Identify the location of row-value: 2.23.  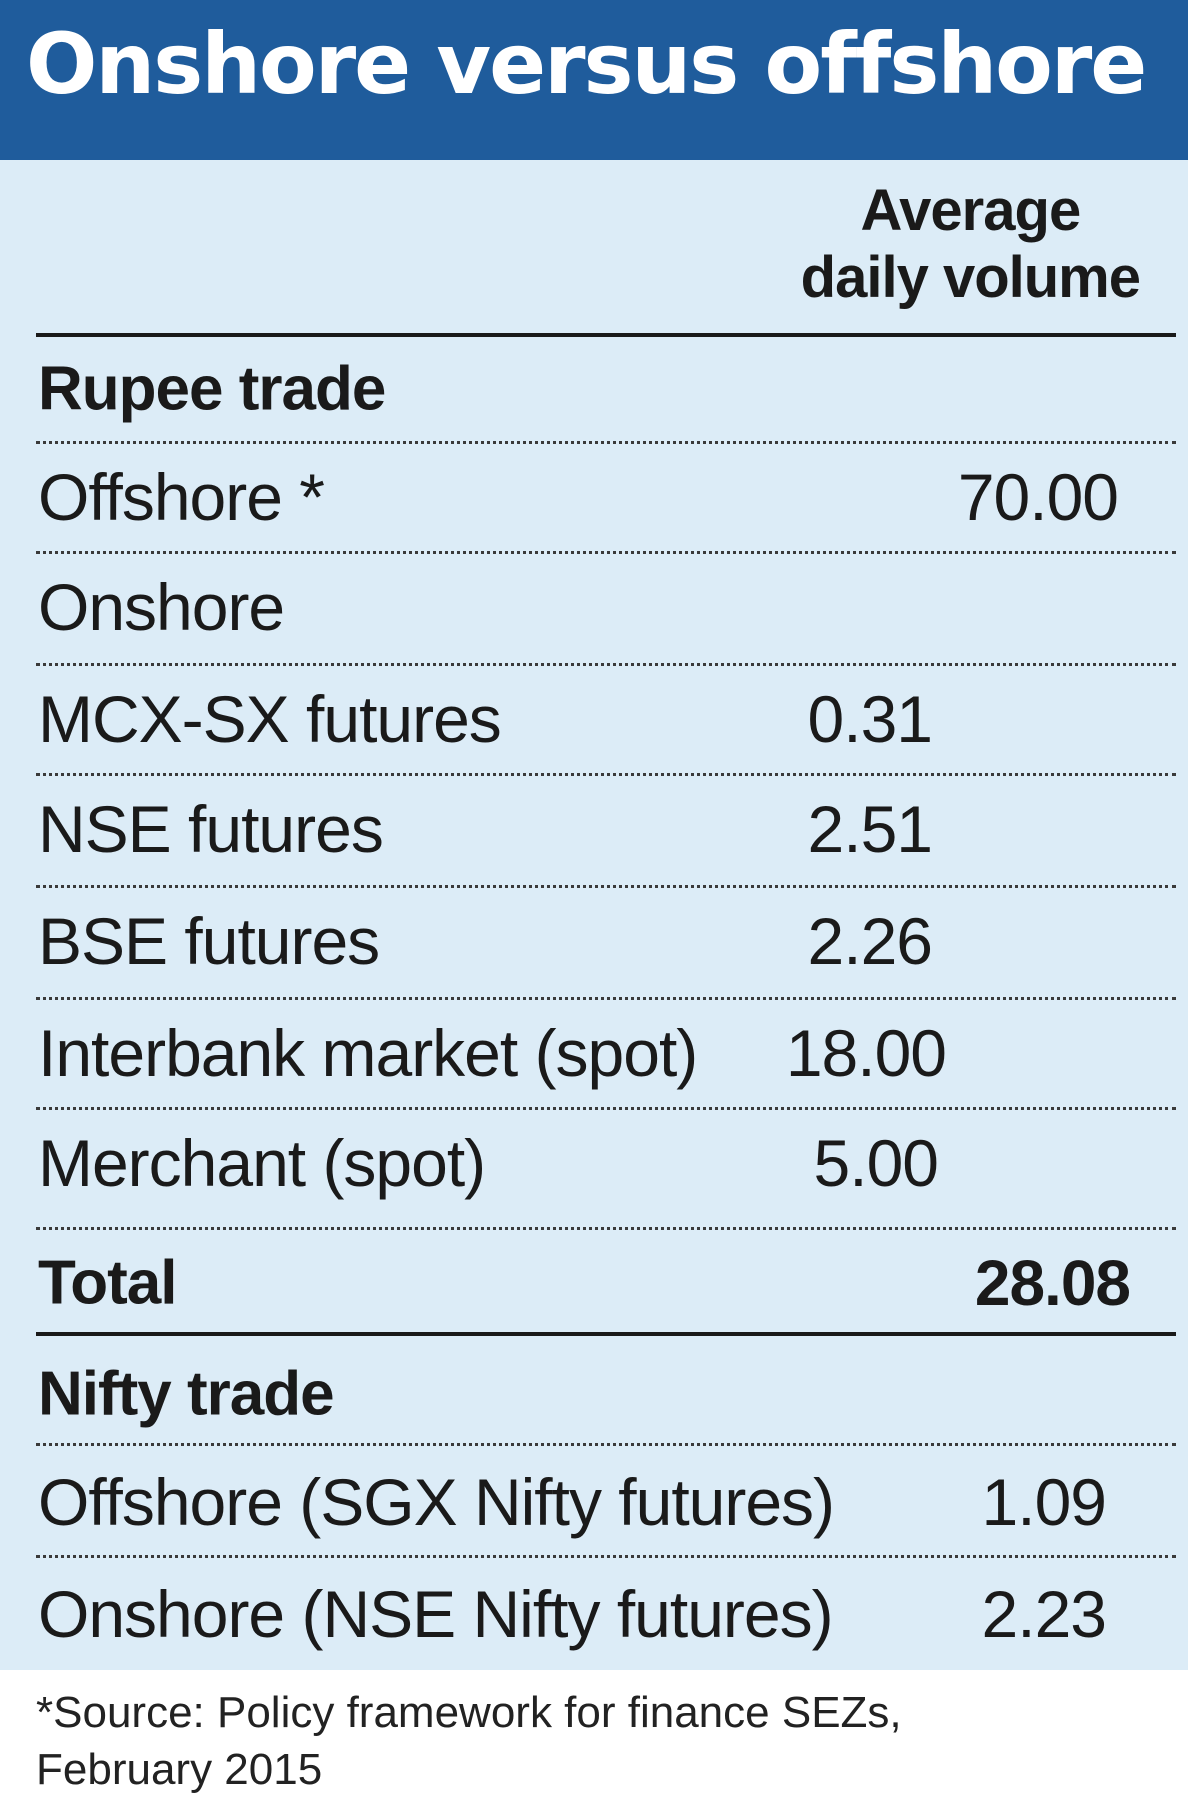
(1044, 1614).